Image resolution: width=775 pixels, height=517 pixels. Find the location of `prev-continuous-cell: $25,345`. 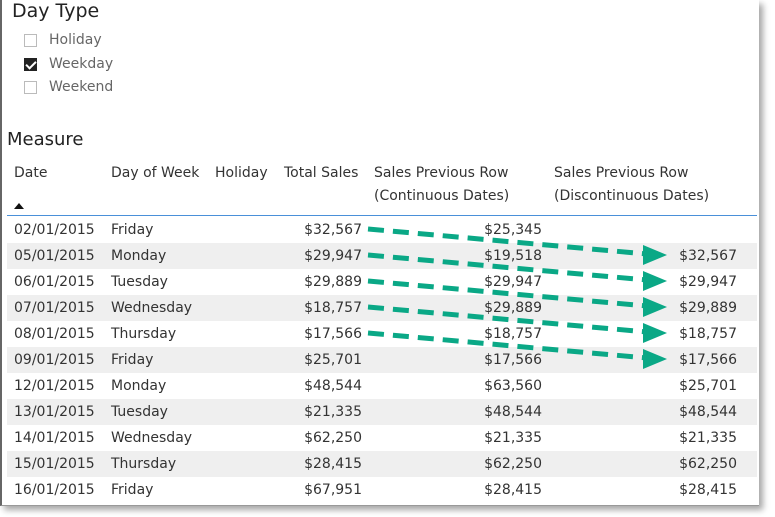

prev-continuous-cell: $25,345 is located at coordinates (513, 230).